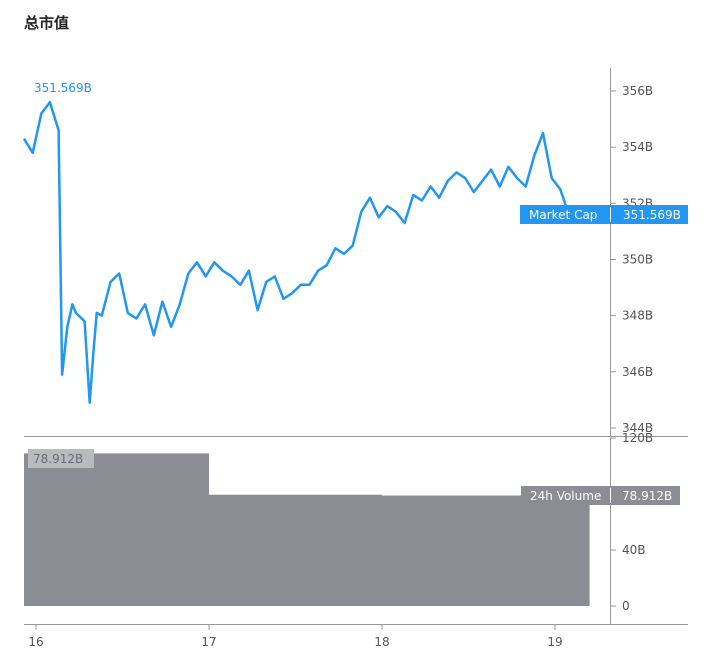 This screenshot has width=710, height=659. Describe the element at coordinates (563, 215) in the screenshot. I see `market-cap-tag-name: Market Cap` at that location.